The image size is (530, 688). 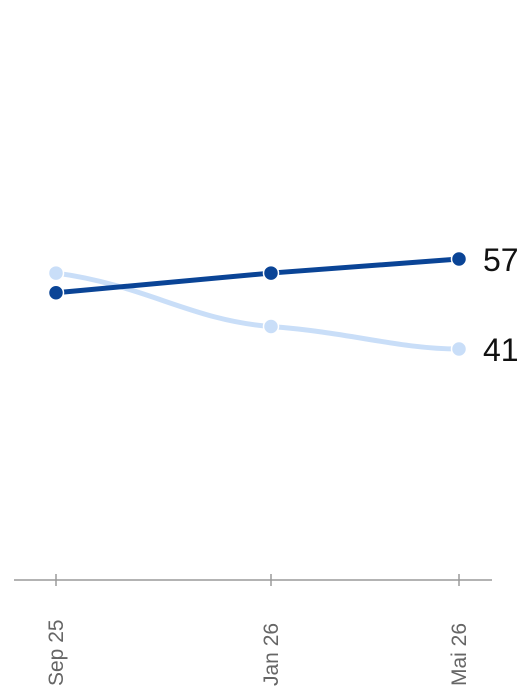 What do you see at coordinates (56, 652) in the screenshot?
I see `x-tick-label: Sep 25` at bounding box center [56, 652].